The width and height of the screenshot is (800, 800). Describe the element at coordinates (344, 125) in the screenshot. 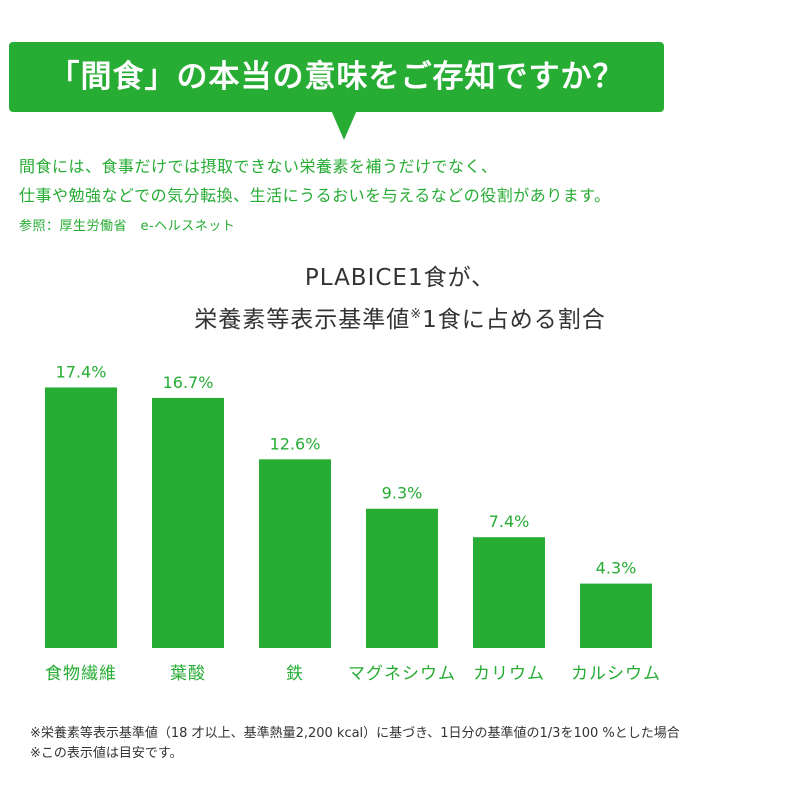

I see `speech-bubble-tail` at that location.